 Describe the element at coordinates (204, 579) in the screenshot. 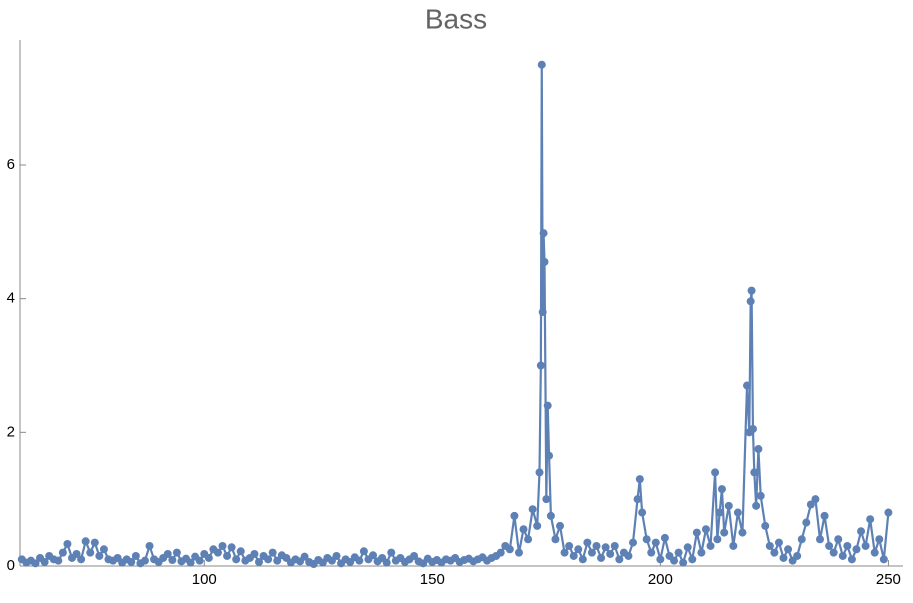

I see `x-tick-label: 100` at that location.